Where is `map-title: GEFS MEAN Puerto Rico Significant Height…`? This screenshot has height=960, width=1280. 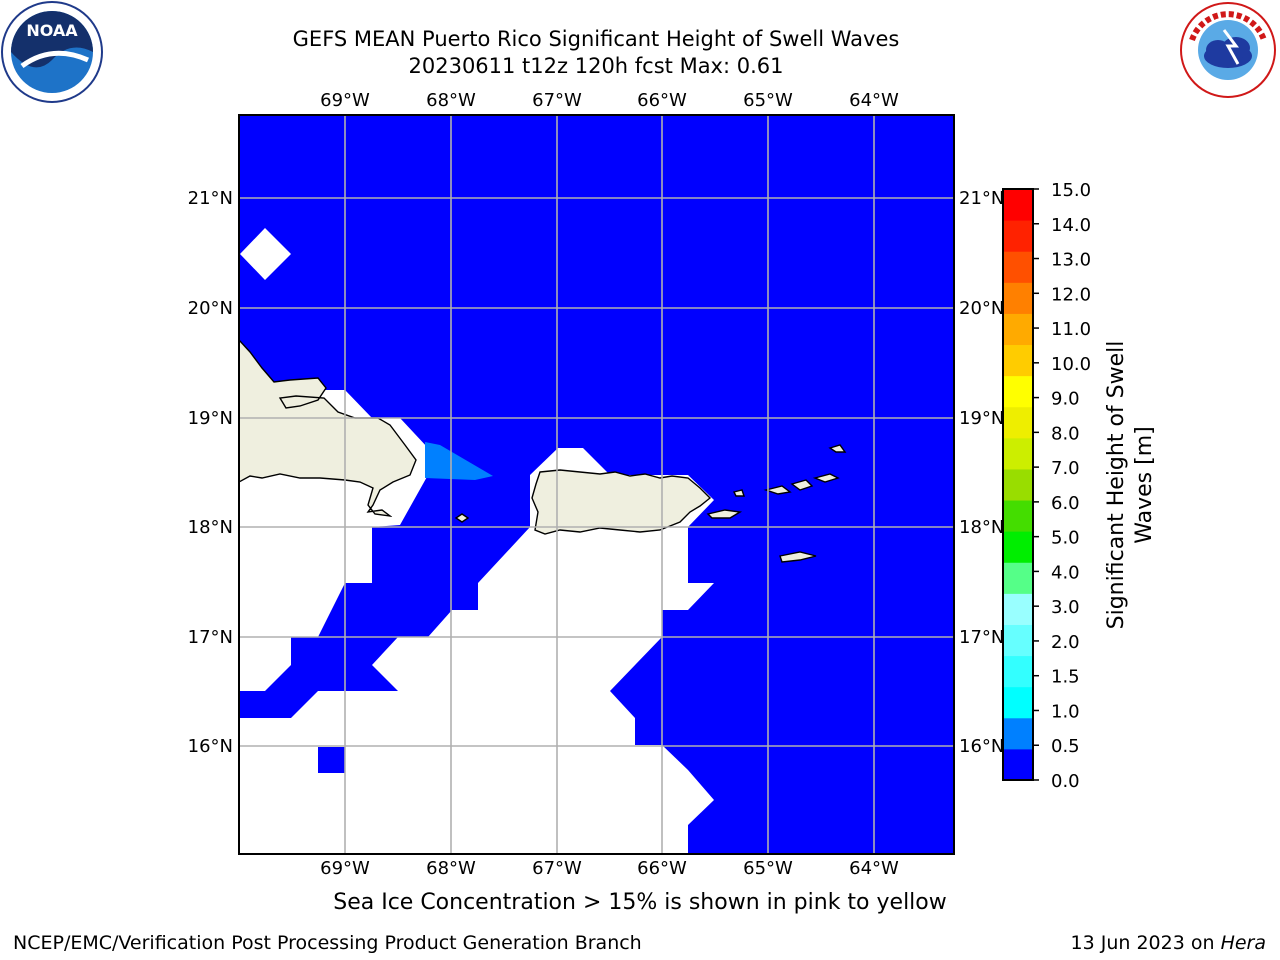
map-title: GEFS MEAN Puerto Rico Significant Height… is located at coordinates (596, 39).